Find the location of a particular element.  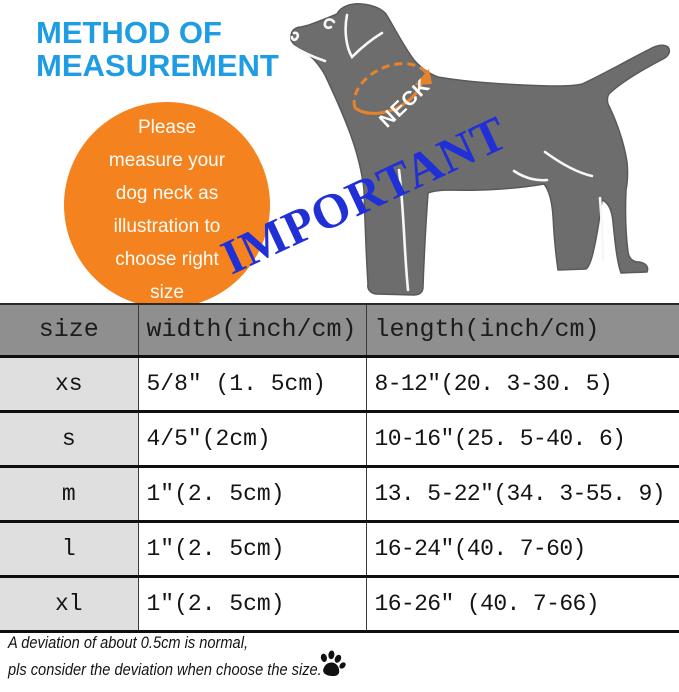

mouth-line is located at coordinates (309, 53).